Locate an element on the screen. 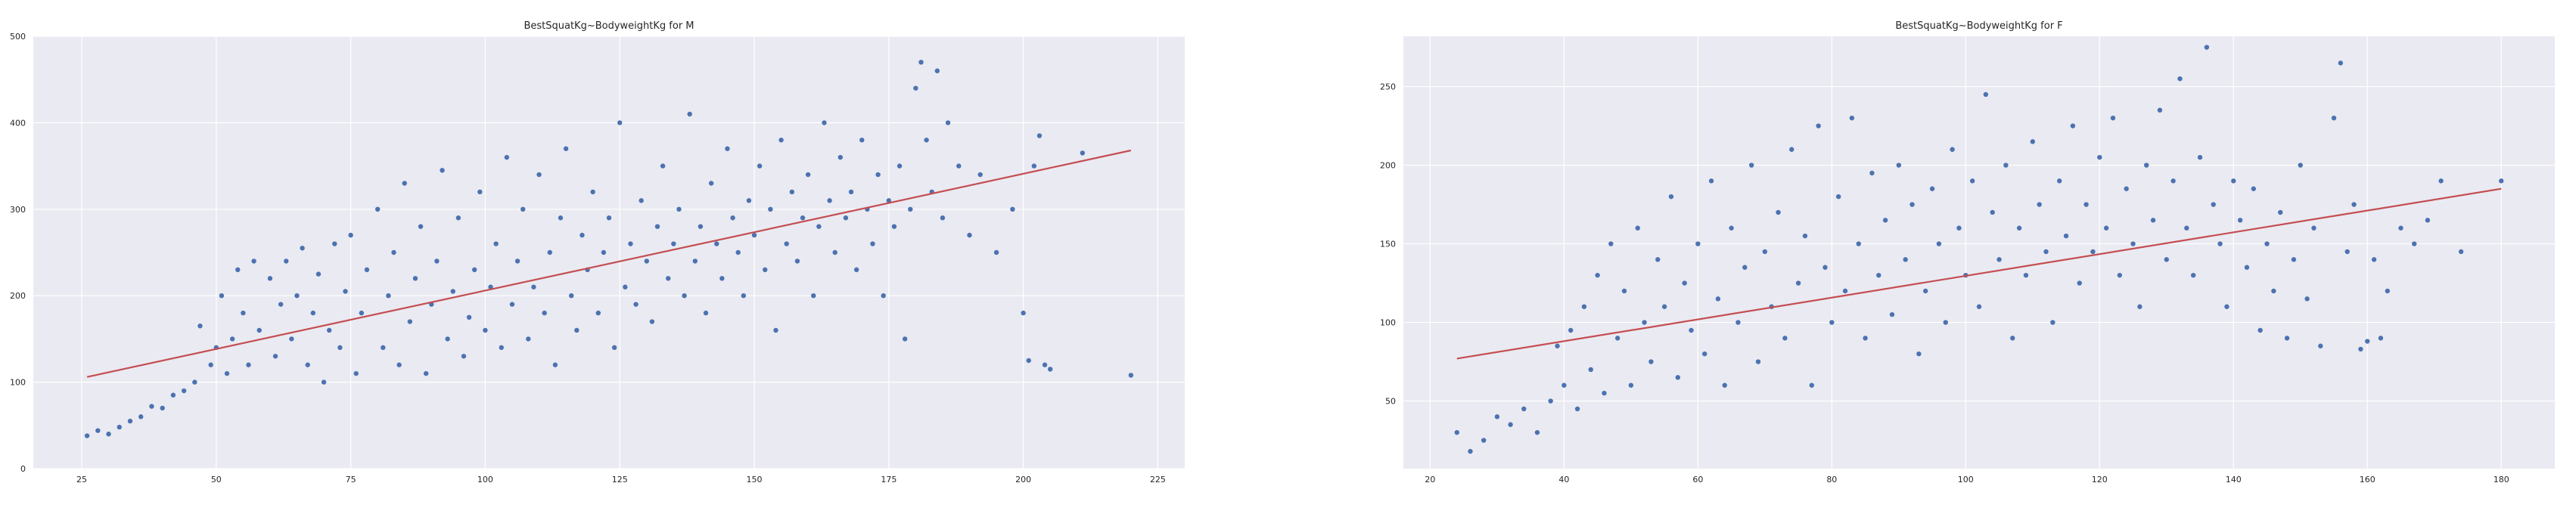  x-tick-label: 80 is located at coordinates (1832, 480).